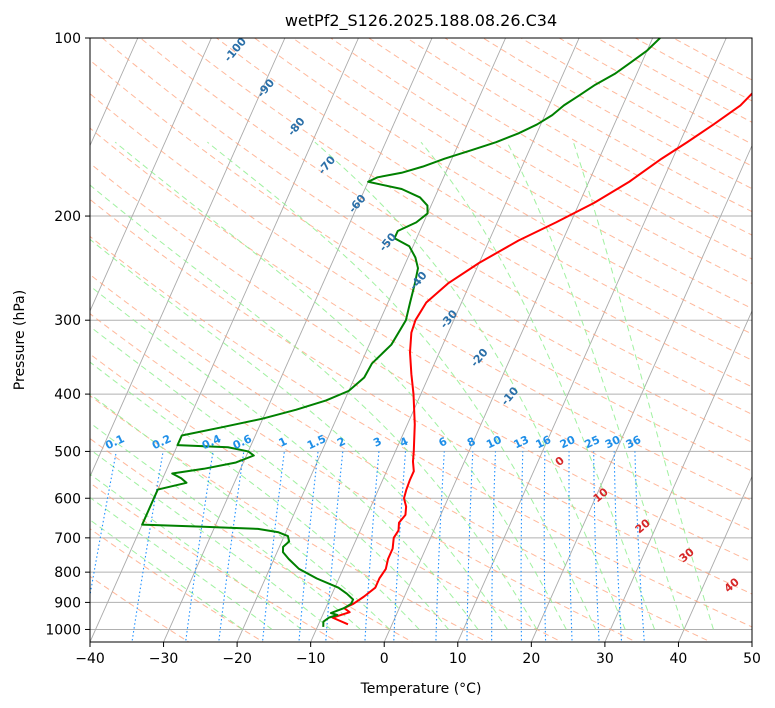 The height and width of the screenshot is (708, 775). I want to click on mixing-ratio-label: 6, so click(443, 442).